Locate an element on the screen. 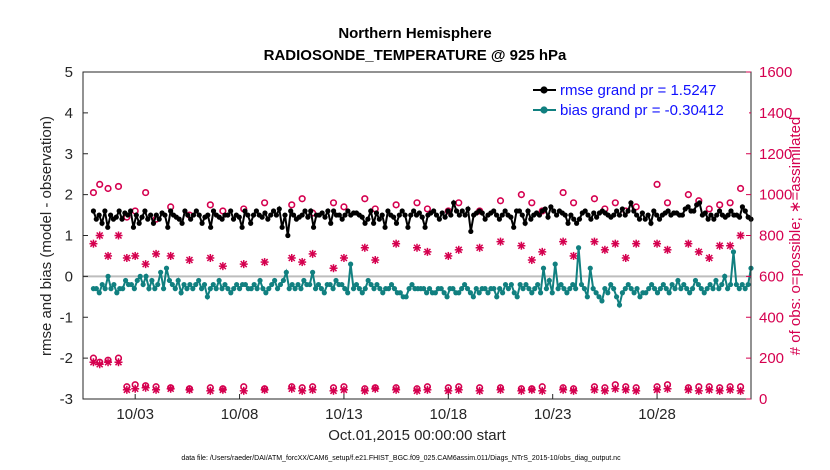  right-axis: 0 200 400 600 800 1000 1200 1400 1600 is located at coordinates (769, 236).